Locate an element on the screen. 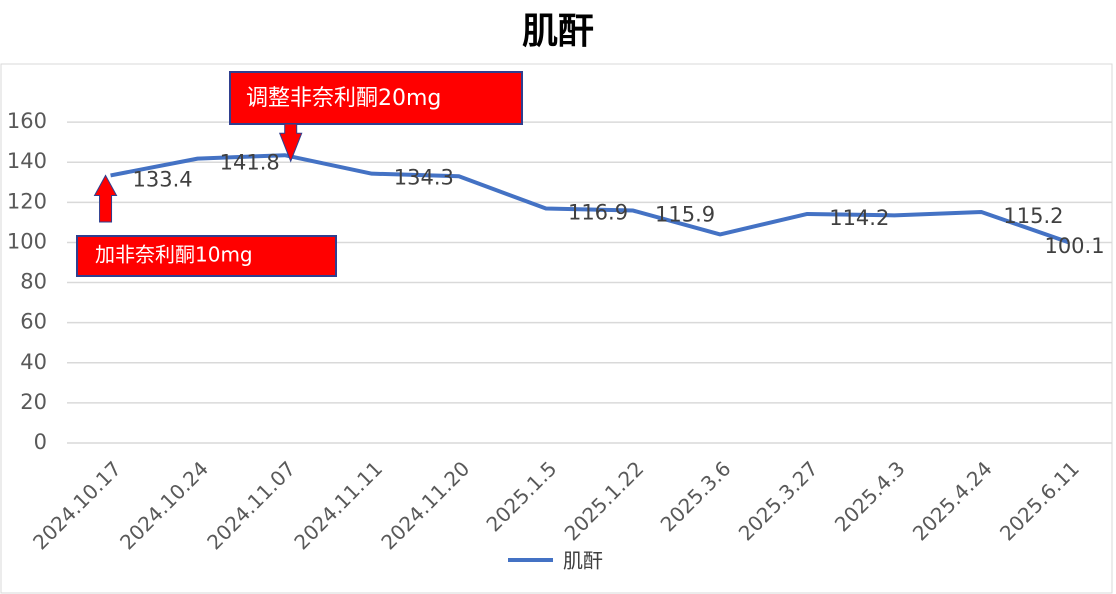 Image resolution: width=1116 pixels, height=594 pixels. x-tick-label: 2025.1.5 is located at coordinates (521, 496).